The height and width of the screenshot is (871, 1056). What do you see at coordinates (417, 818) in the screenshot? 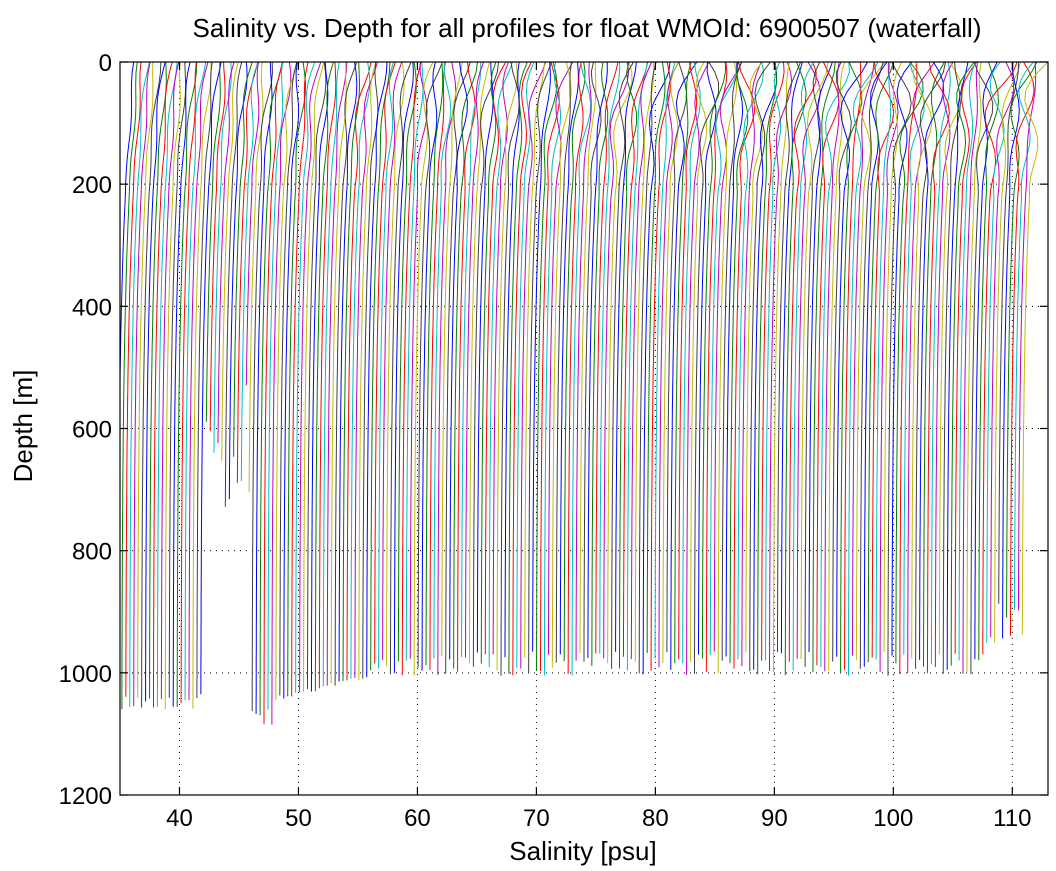
I see `x-tick-label: 60` at bounding box center [417, 818].